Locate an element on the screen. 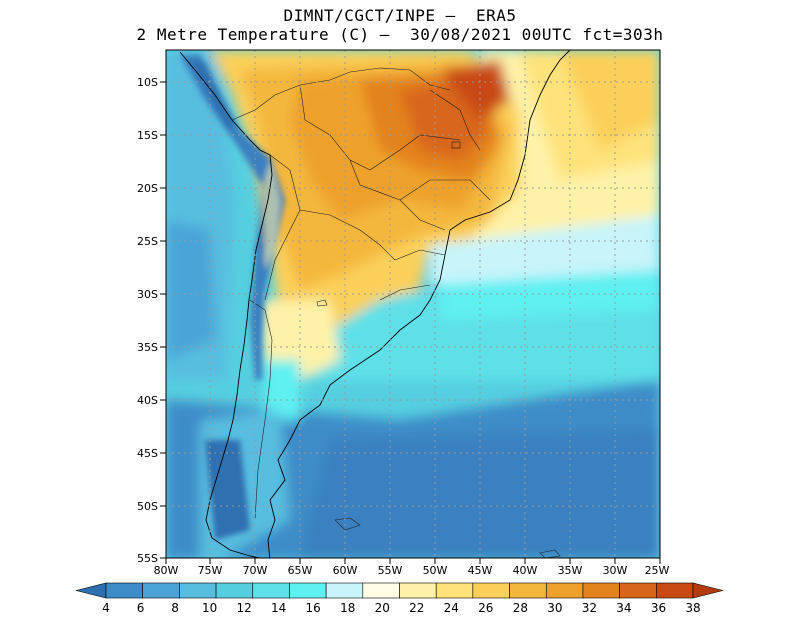  lat-tick-45s: 45S is located at coordinates (147, 453).